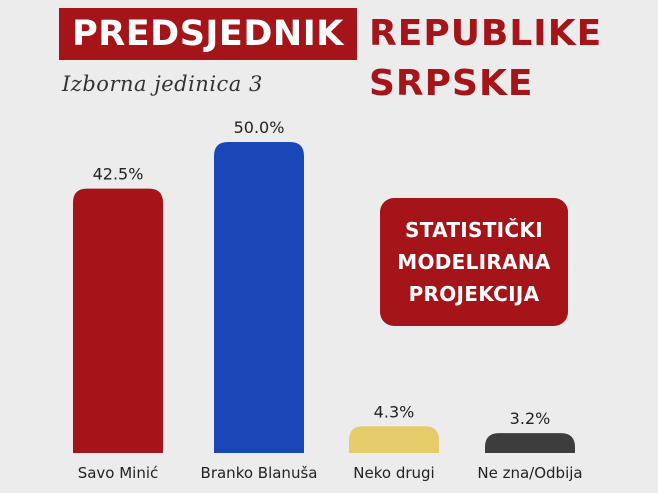 This screenshot has width=658, height=493. I want to click on category-label-4: Ne zna/Odbija, so click(529, 473).